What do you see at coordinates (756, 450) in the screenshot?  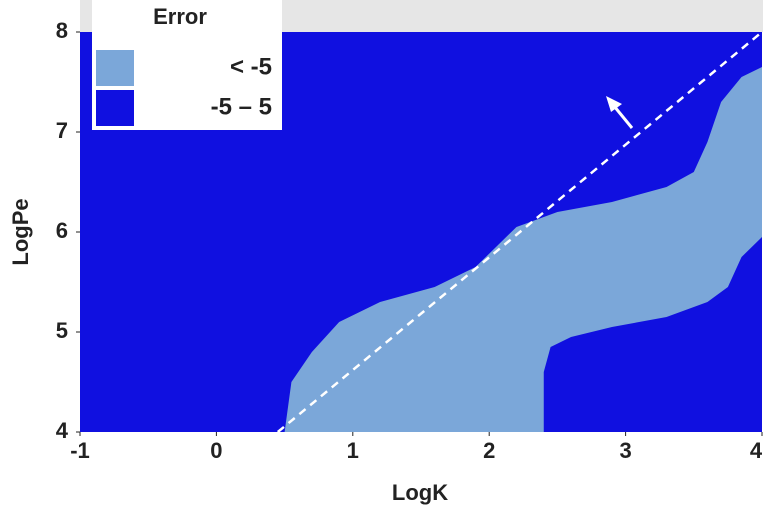 I see `x-tick-label: 4` at bounding box center [756, 450].